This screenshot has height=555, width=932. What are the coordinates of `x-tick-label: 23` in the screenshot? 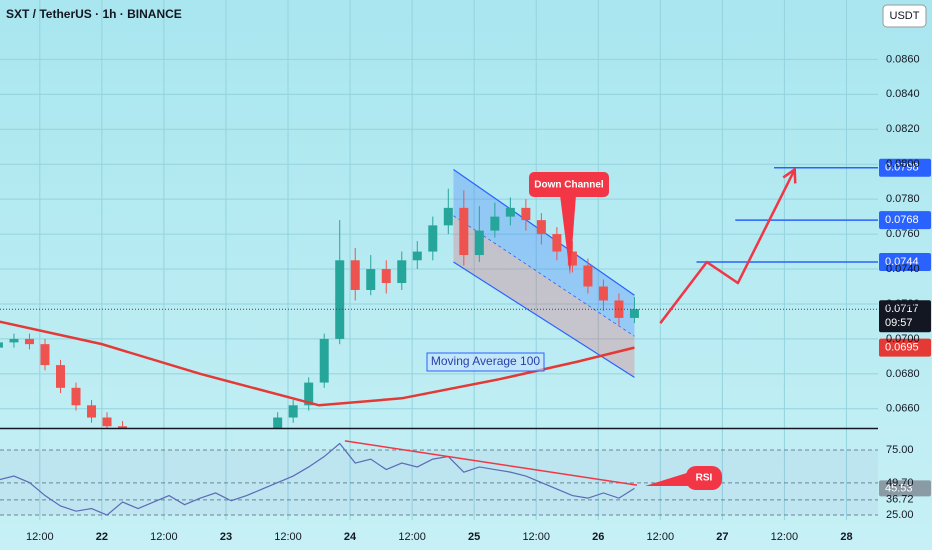 It's located at (226, 537).